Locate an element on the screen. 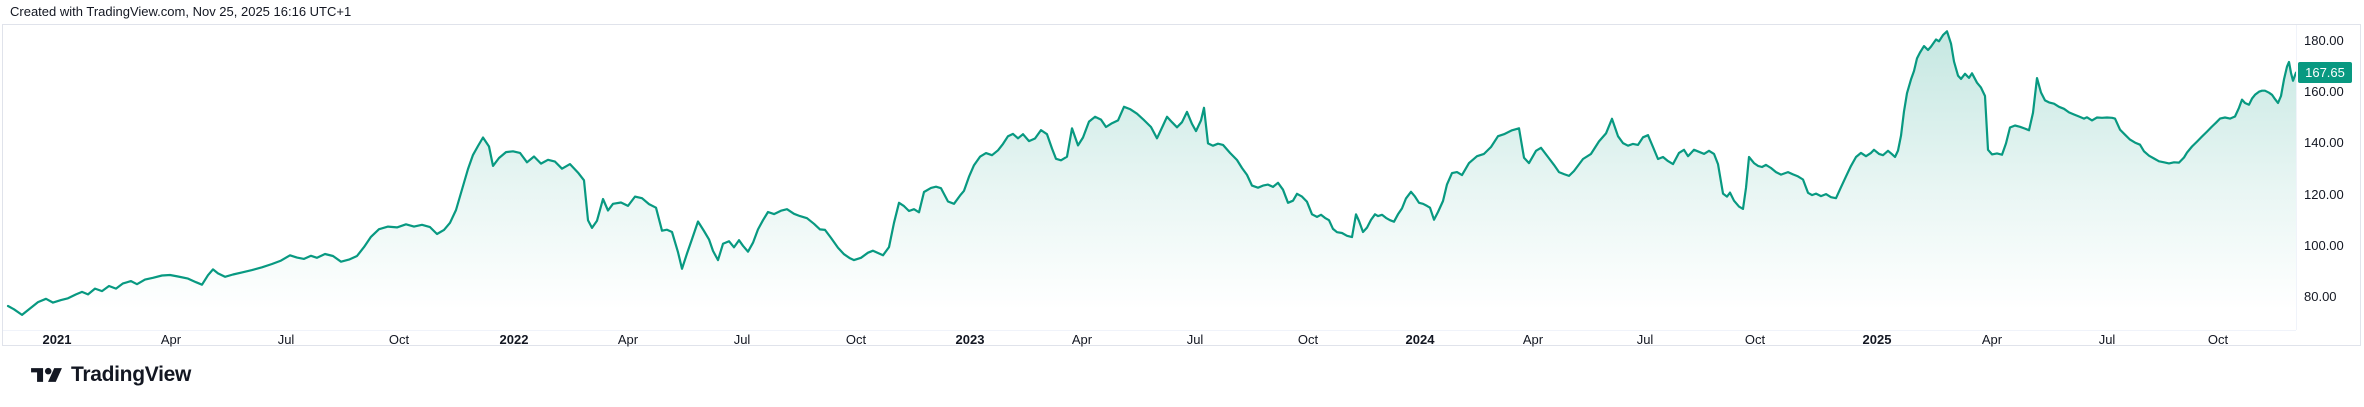 Image resolution: width=2364 pixels, height=407 pixels. price-tick-label: 140.00 is located at coordinates (2324, 143).